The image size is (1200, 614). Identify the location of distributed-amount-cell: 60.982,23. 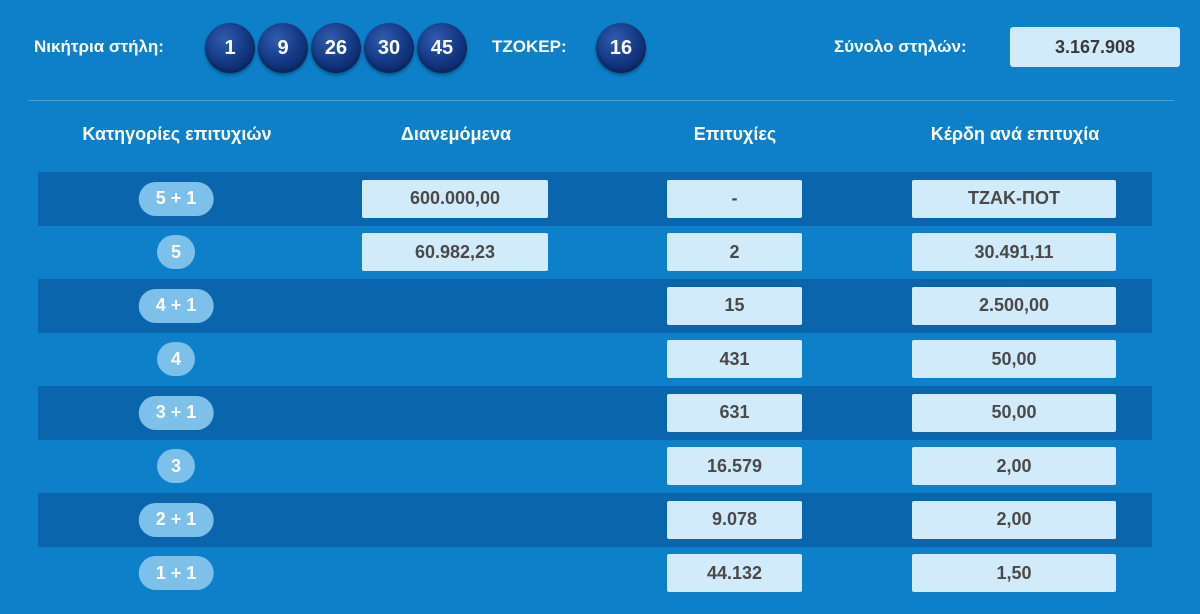
(455, 252).